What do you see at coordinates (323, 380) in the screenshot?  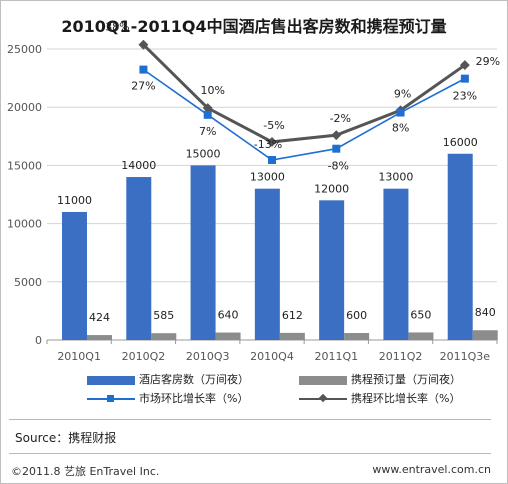 I see `legend-swatch-ctrip-bookings` at bounding box center [323, 380].